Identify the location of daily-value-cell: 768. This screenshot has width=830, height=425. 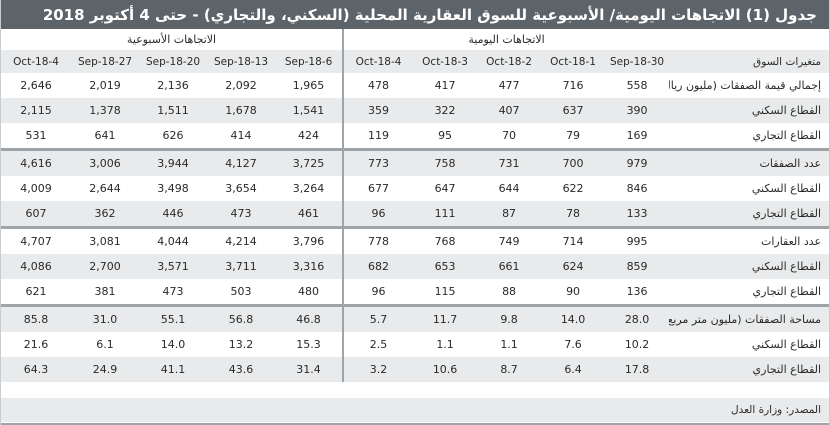
(445, 240).